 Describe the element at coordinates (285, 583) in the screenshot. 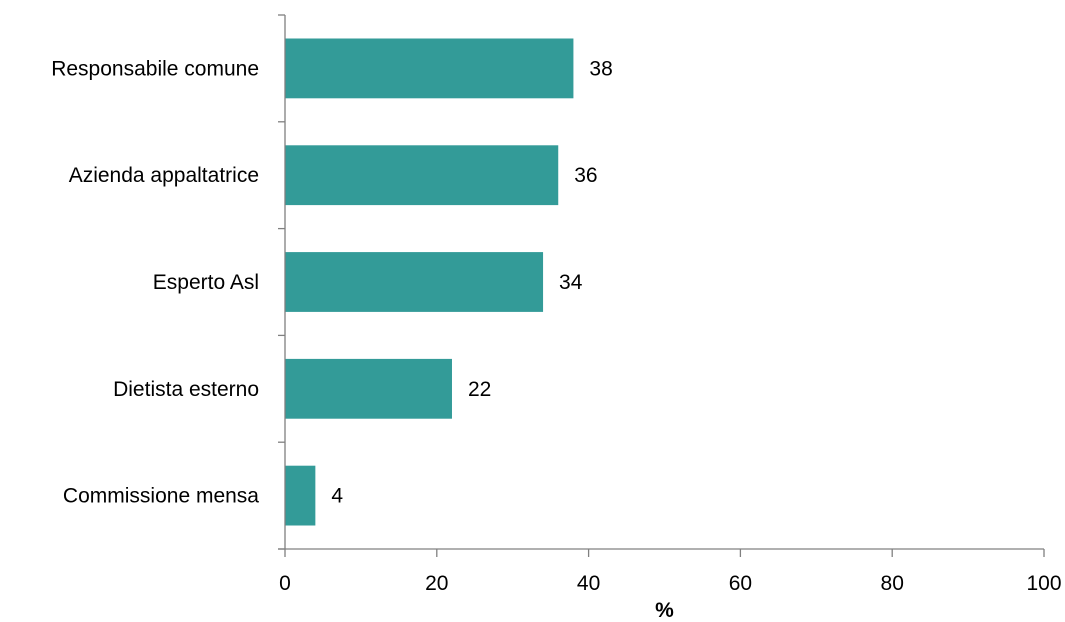

I see `x-tick-label: 0` at that location.